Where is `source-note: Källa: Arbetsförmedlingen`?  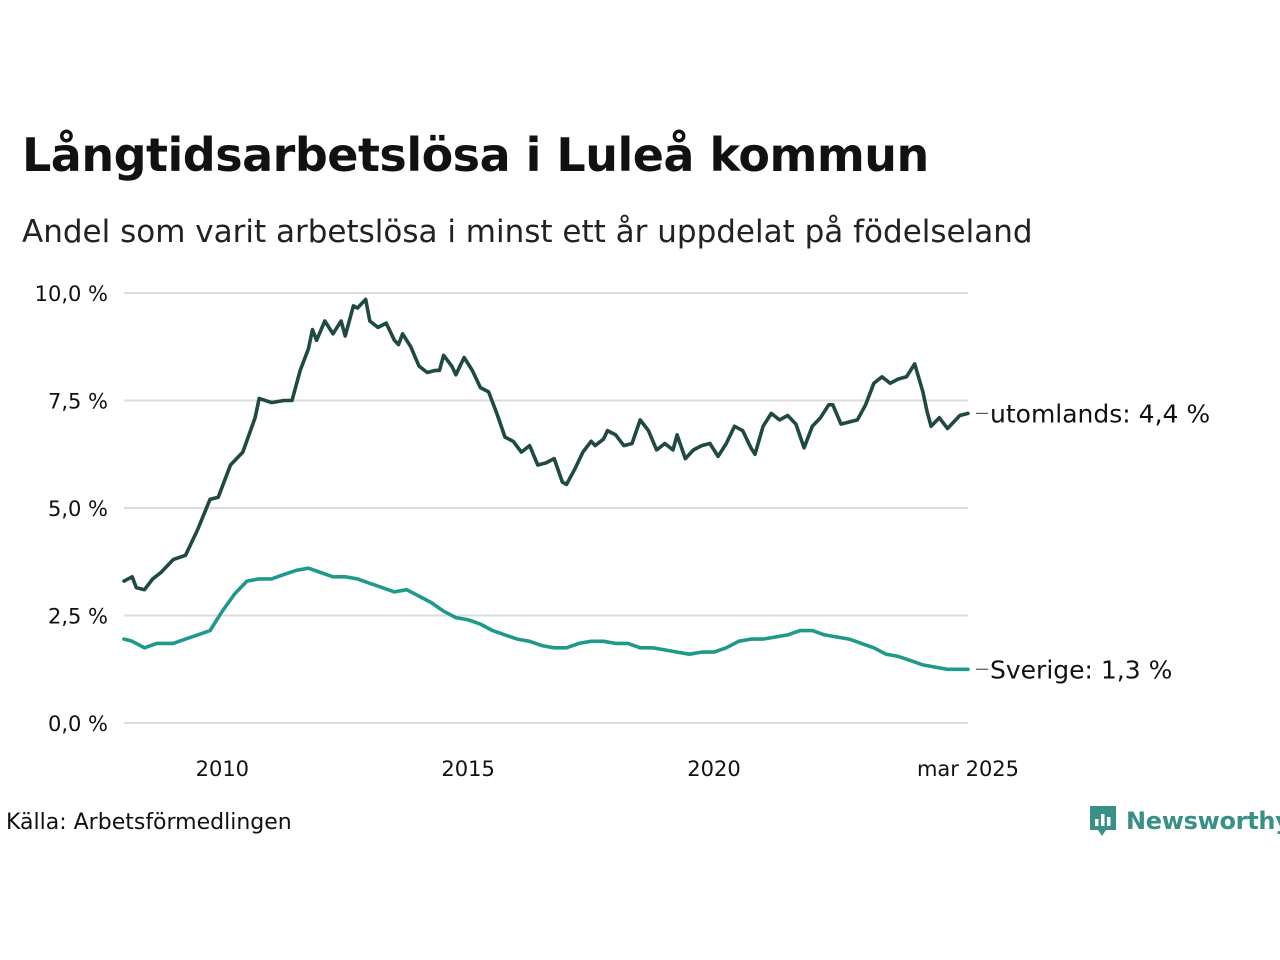 source-note: Källa: Arbetsförmedlingen is located at coordinates (149, 822).